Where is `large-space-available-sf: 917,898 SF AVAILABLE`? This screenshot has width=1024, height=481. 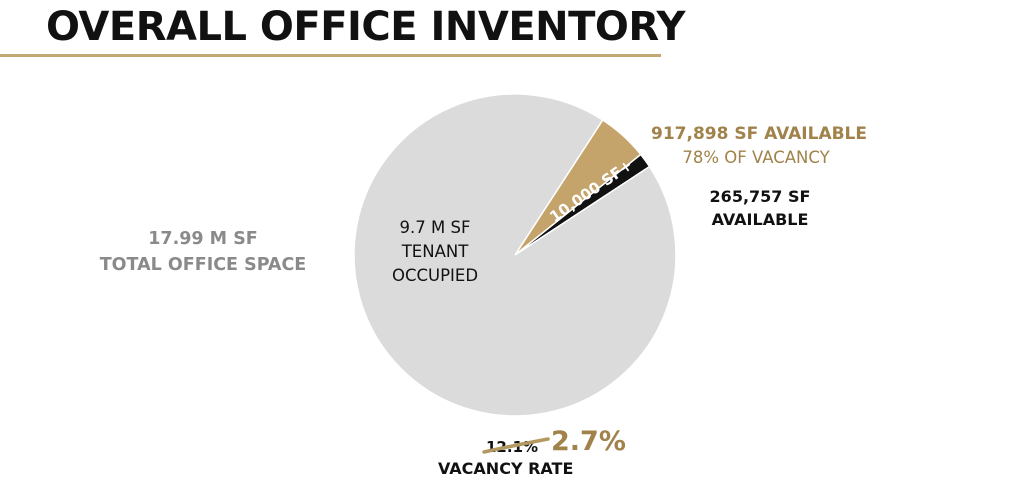
large-space-available-sf: 917,898 SF AVAILABLE is located at coordinates (759, 134).